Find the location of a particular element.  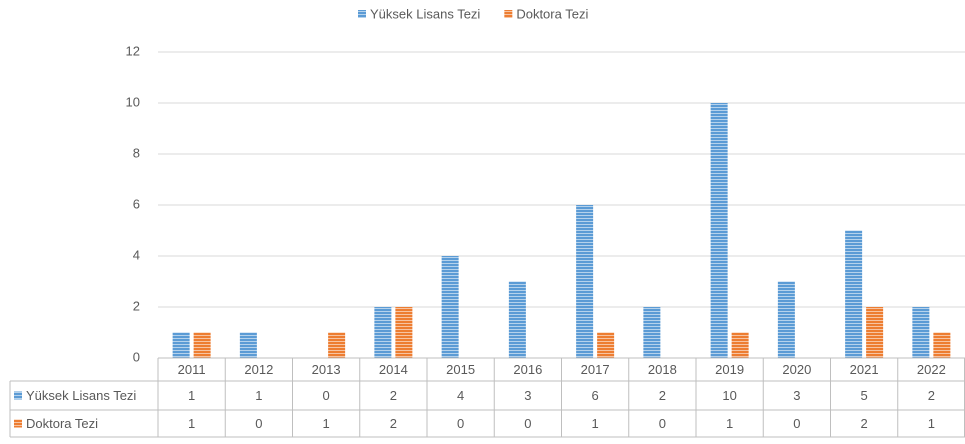

x-tick-label: 2018 is located at coordinates (662, 369).